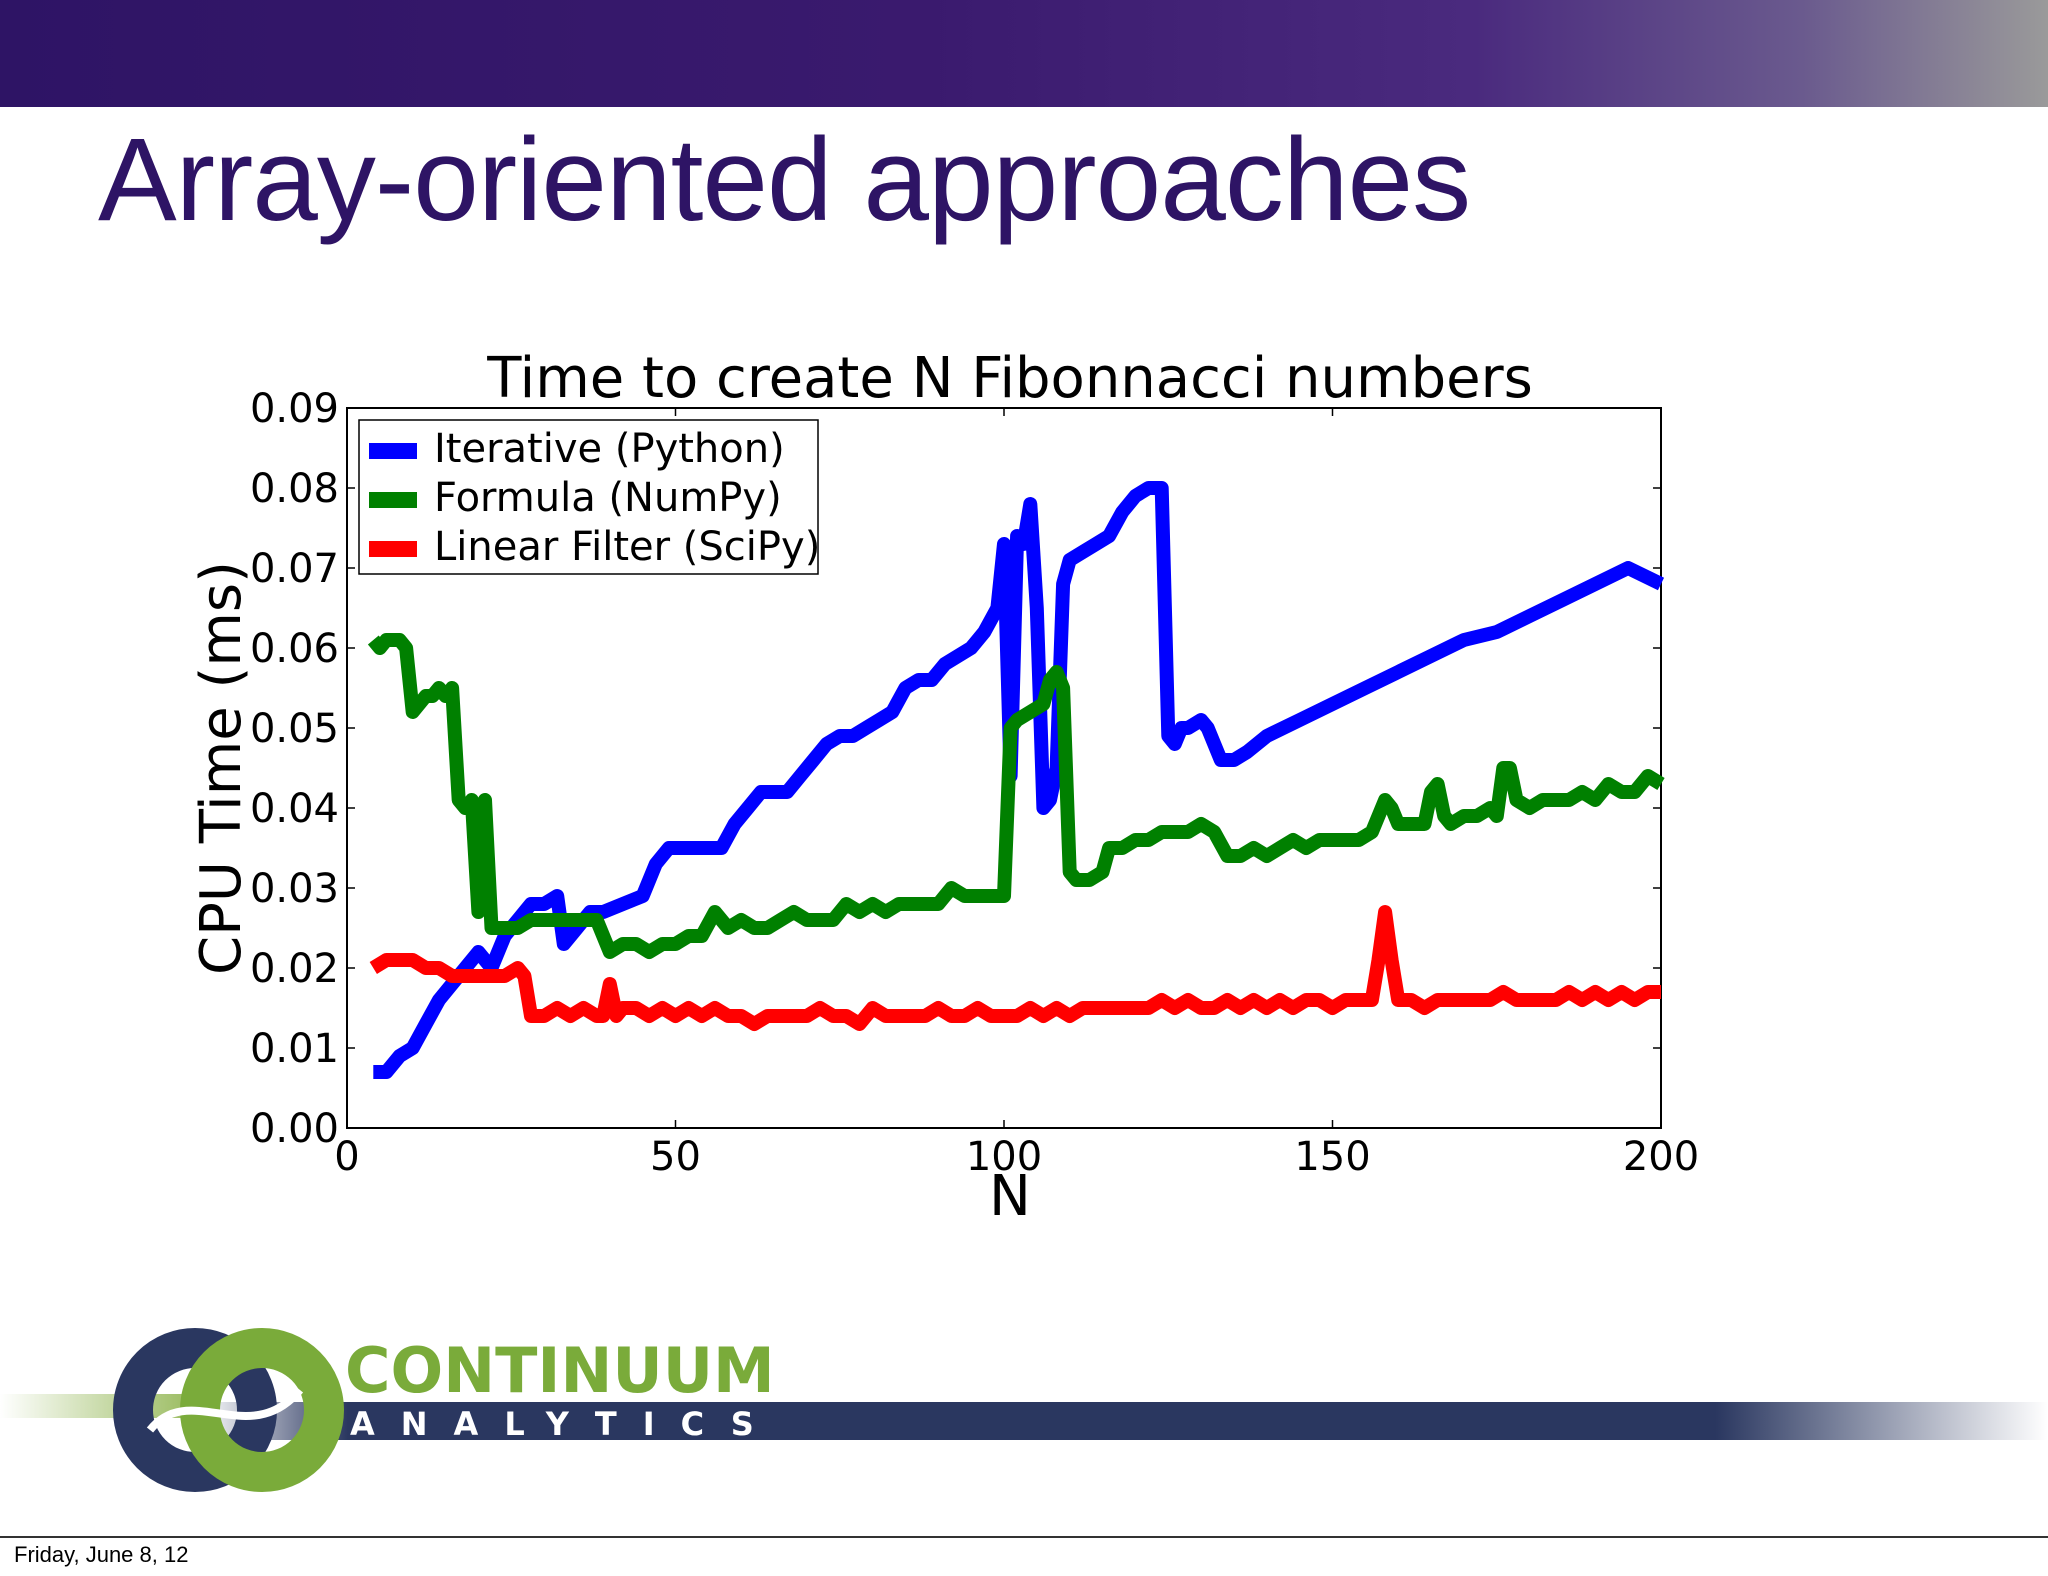 This screenshot has width=2048, height=1576. I want to click on header-band, so click(1024, 53).